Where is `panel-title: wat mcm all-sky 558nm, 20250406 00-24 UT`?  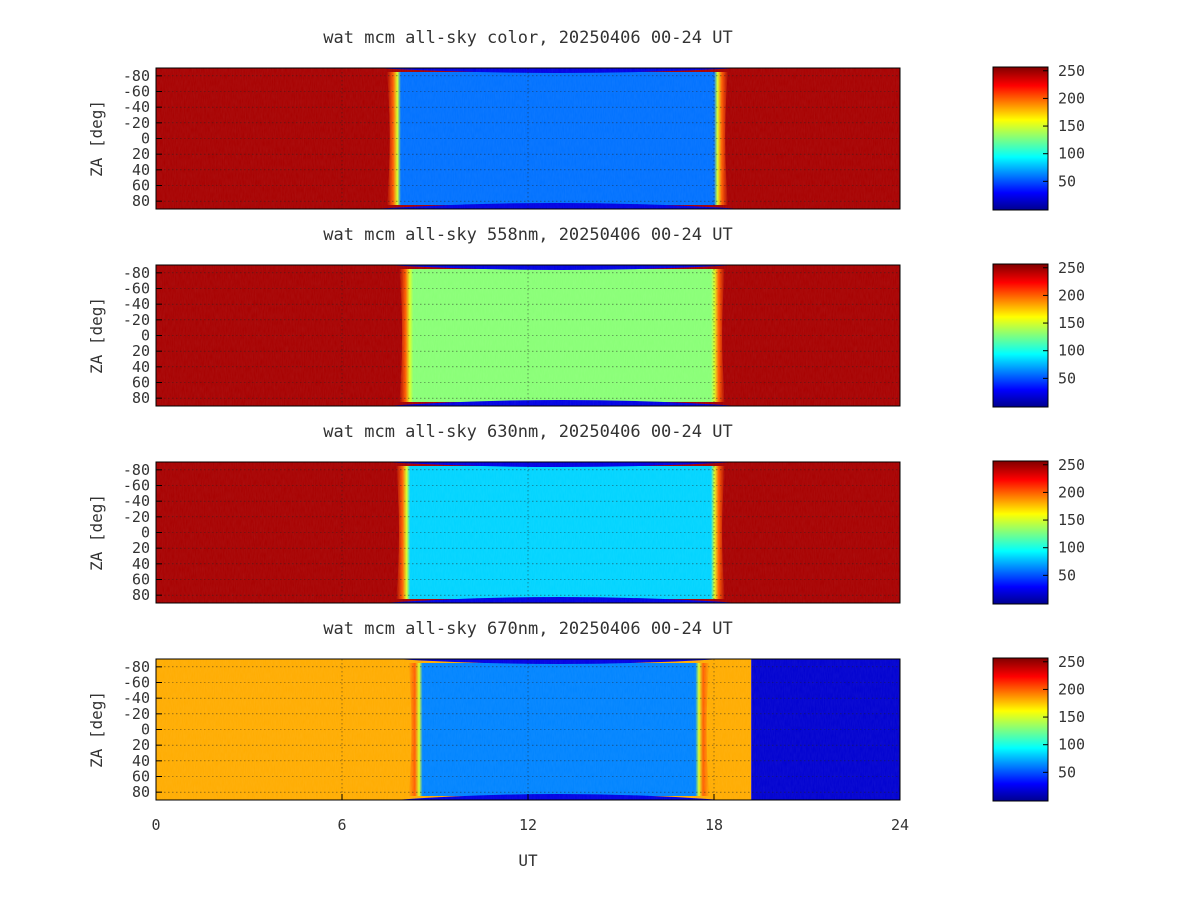
panel-title: wat mcm all-sky 558nm, 20250406 00-24 UT is located at coordinates (527, 235).